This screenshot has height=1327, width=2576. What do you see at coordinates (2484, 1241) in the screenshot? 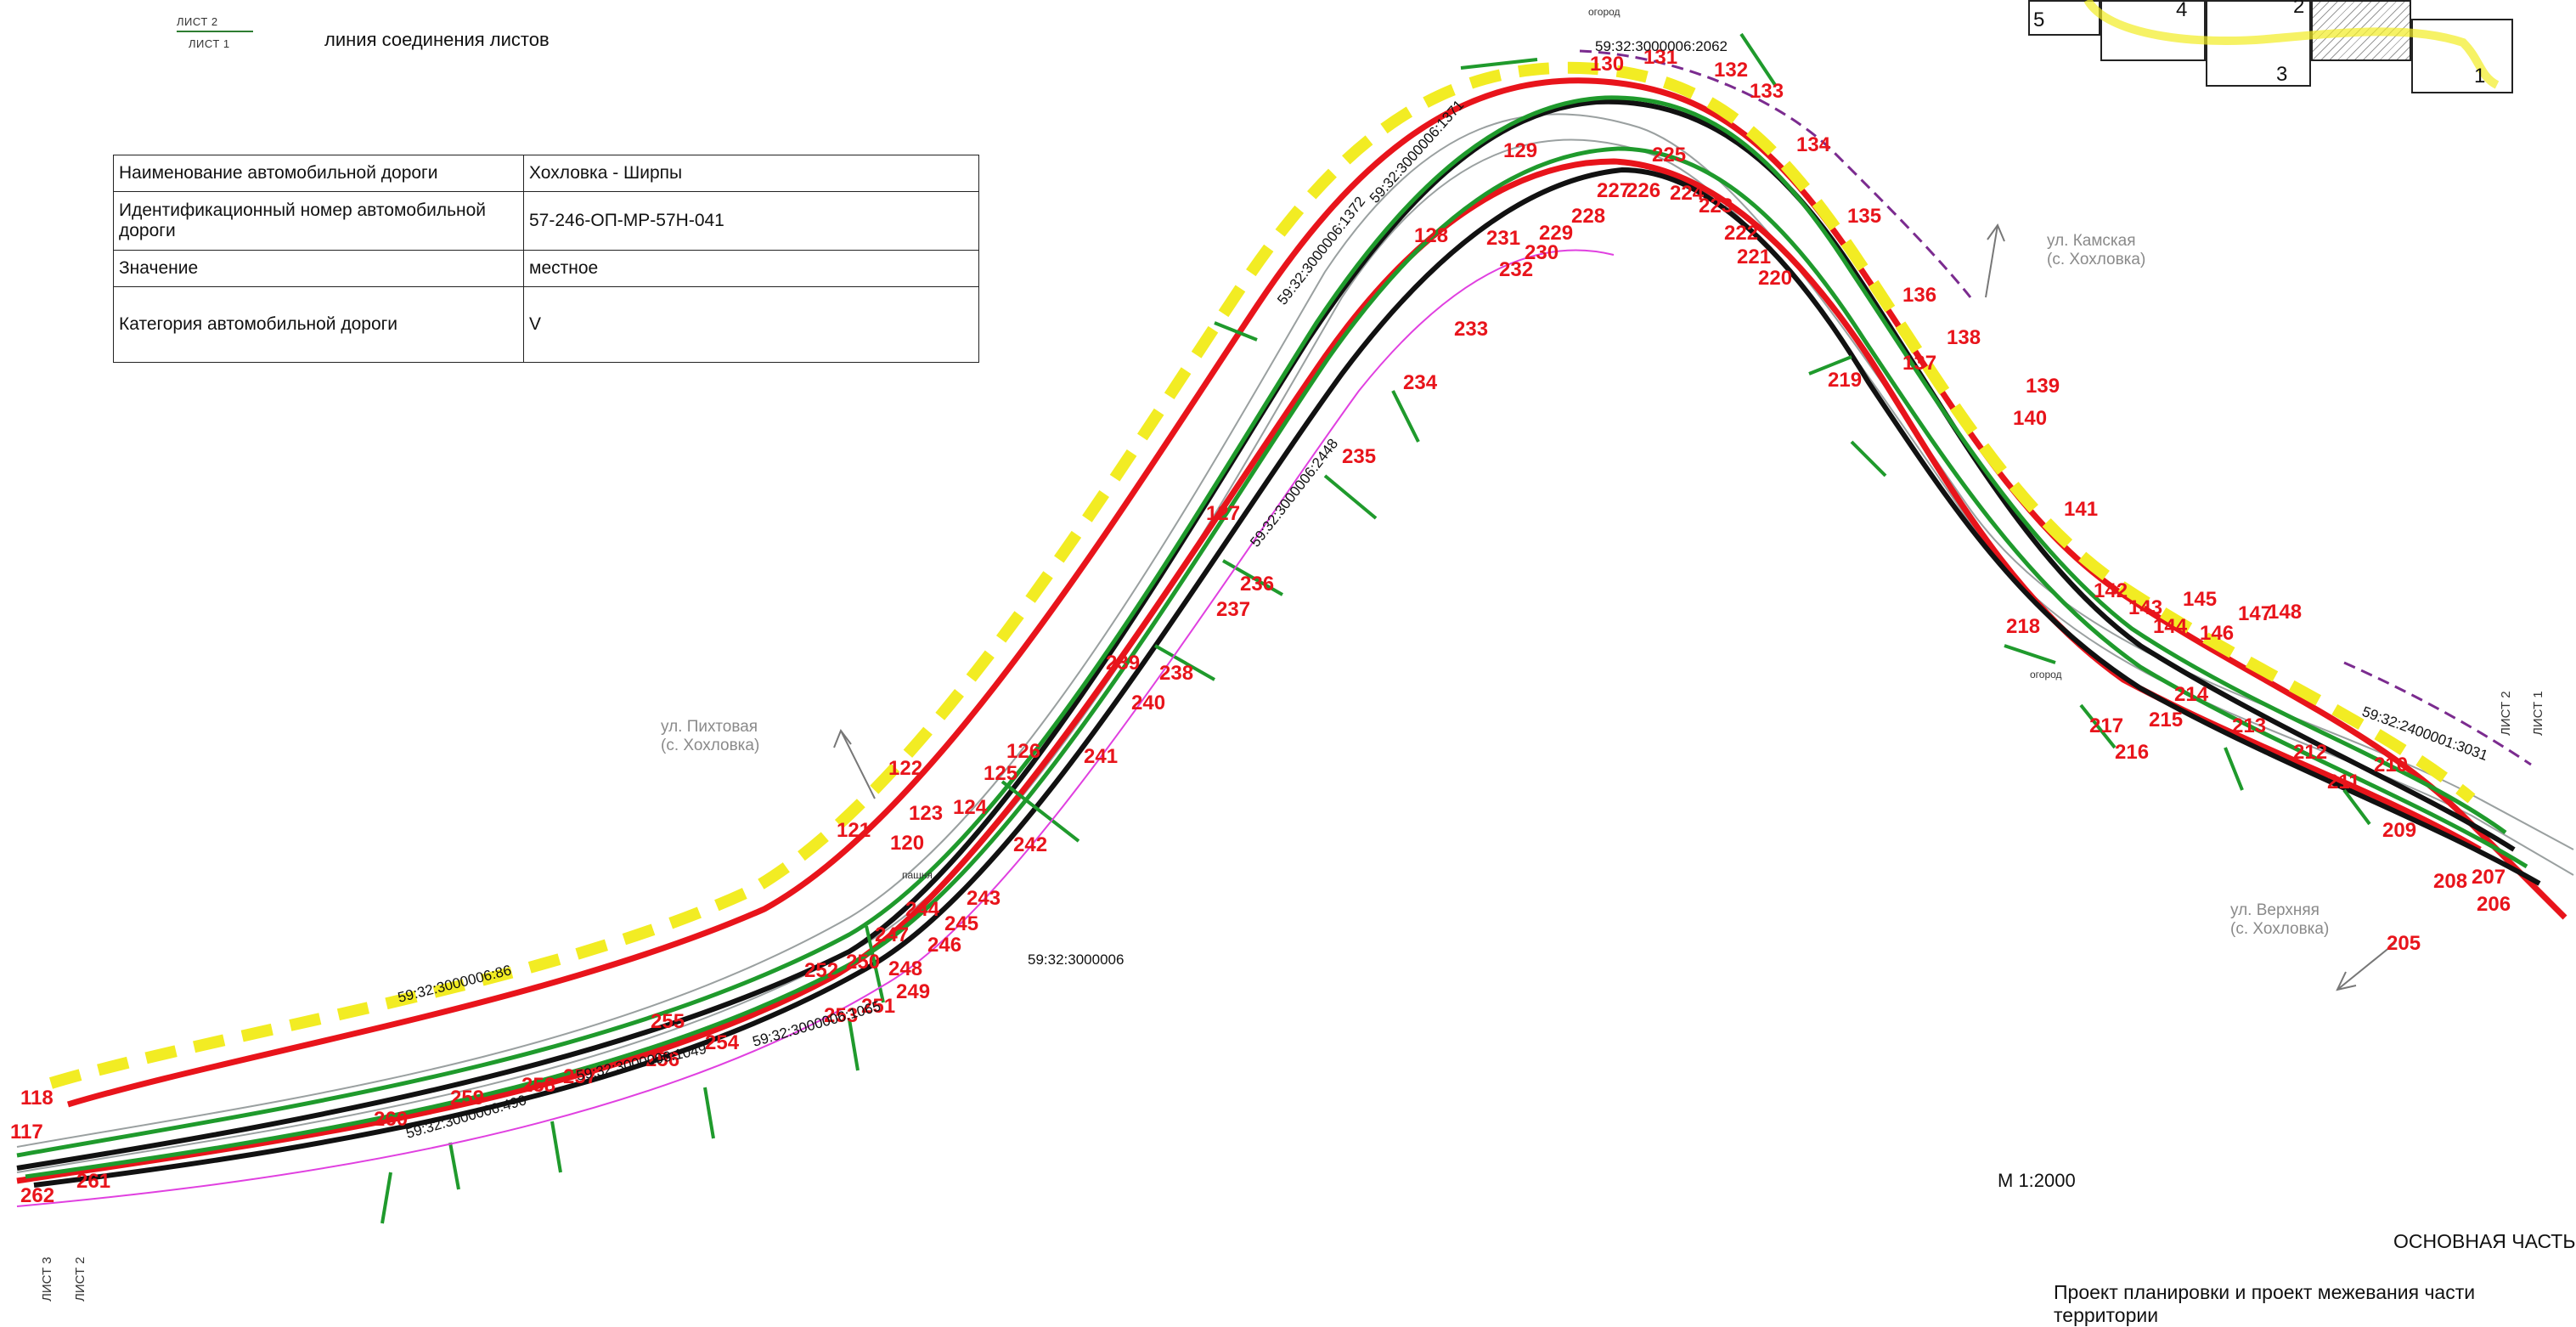
I see `main-part-title: ОСНОВНАЯ ЧАСТЬ` at bounding box center [2484, 1241].